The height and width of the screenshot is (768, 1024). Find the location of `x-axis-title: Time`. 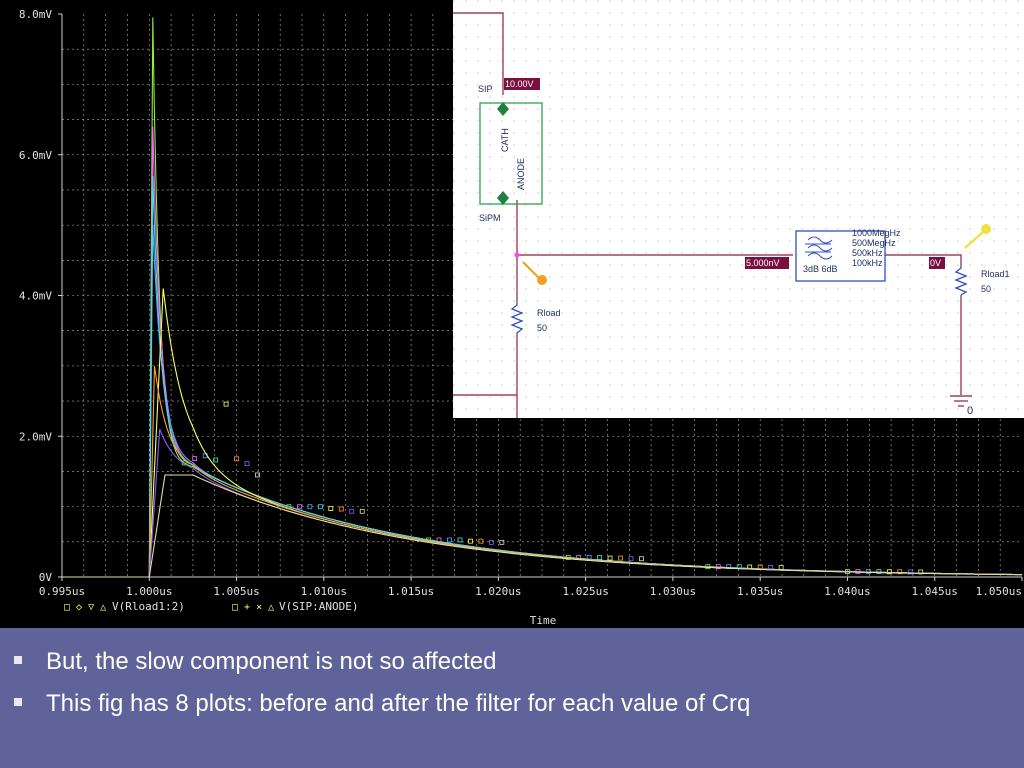

x-axis-title: Time is located at coordinates (543, 620).